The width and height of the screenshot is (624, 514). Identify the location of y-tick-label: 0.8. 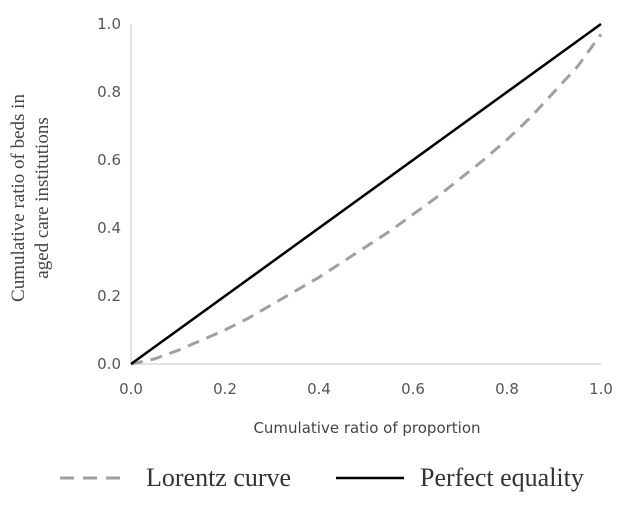
(109, 92).